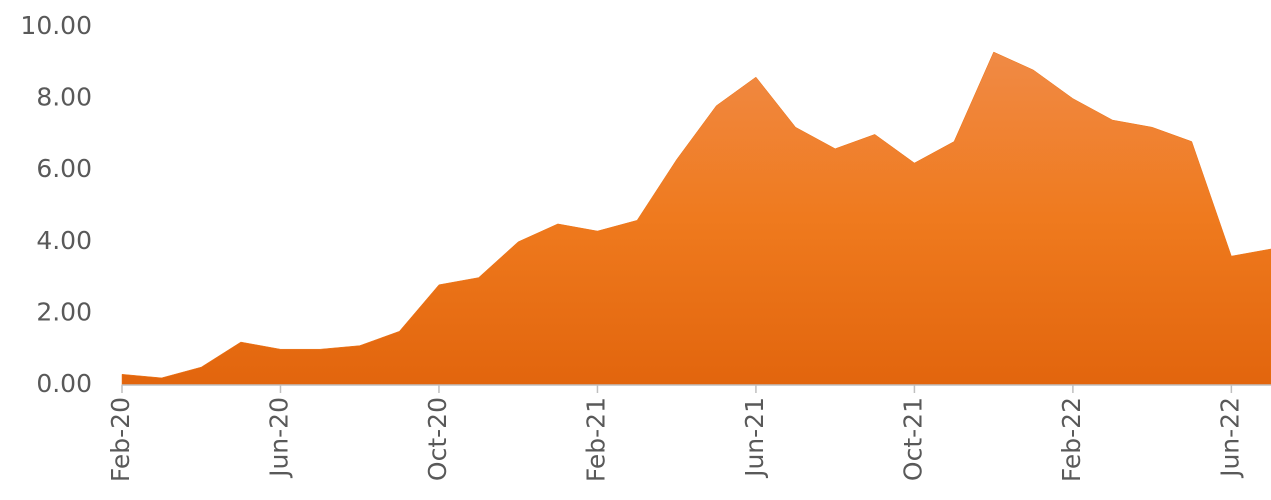  Describe the element at coordinates (64, 311) in the screenshot. I see `y-tick-label: 2.00` at that location.